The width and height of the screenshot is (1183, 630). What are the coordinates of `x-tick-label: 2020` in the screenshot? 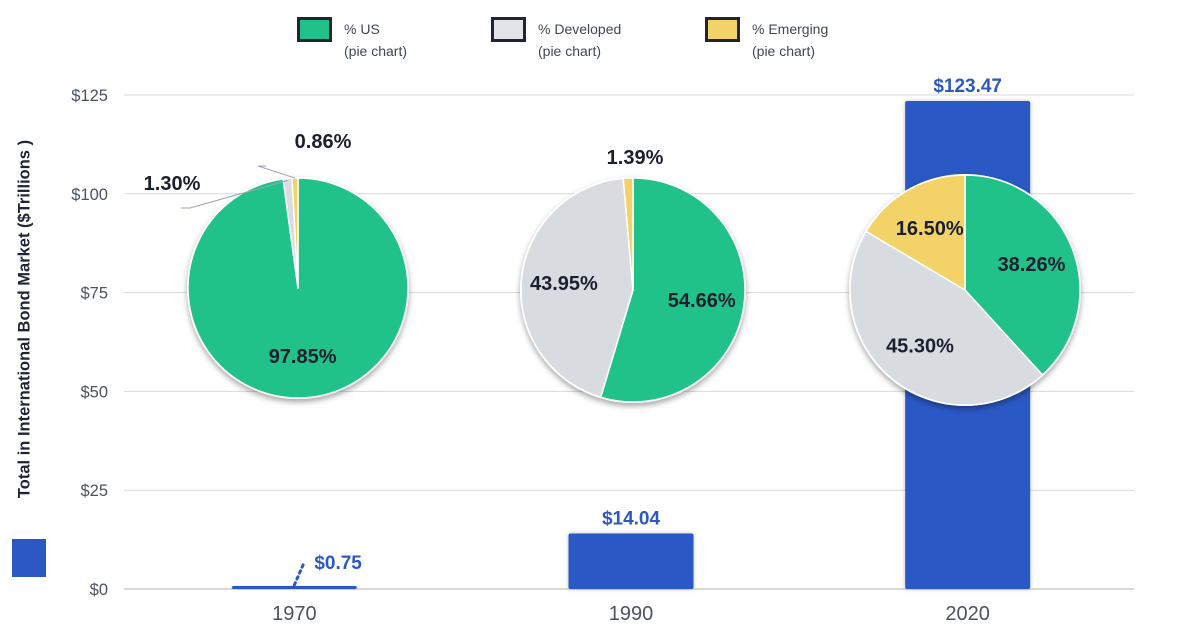 It's located at (967, 614).